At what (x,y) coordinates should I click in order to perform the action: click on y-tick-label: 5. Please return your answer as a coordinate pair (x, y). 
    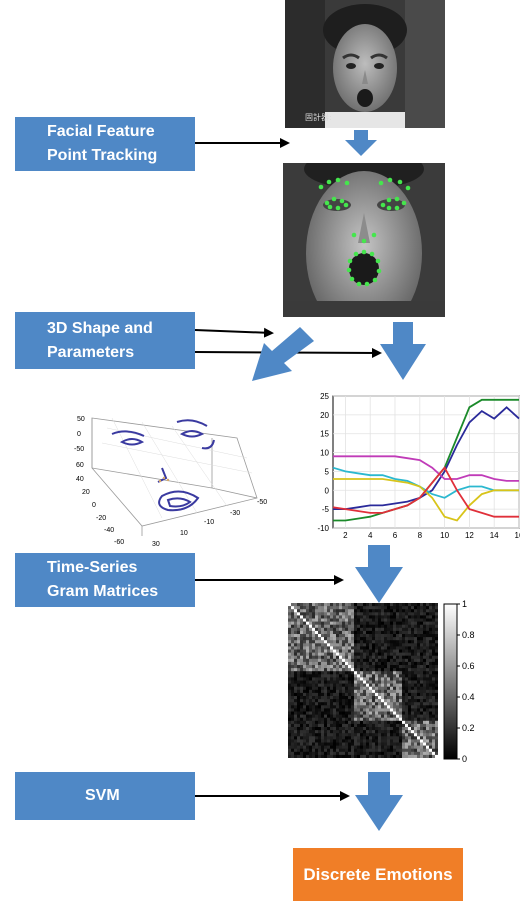
    Looking at the image, I should click on (327, 471).